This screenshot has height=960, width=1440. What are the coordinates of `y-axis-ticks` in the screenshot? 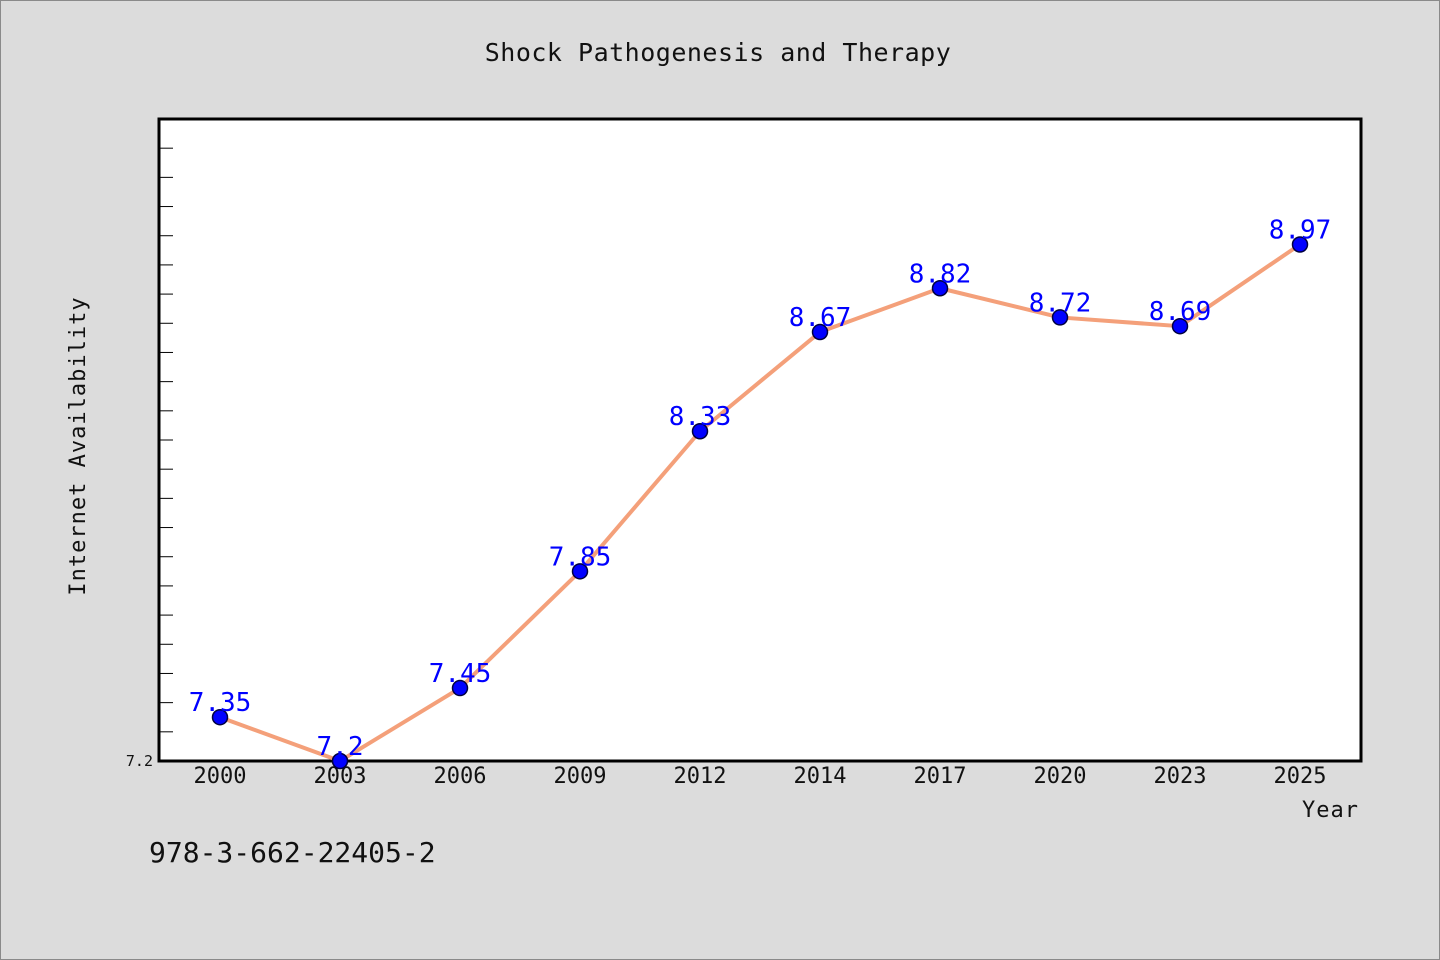 It's located at (166, 440).